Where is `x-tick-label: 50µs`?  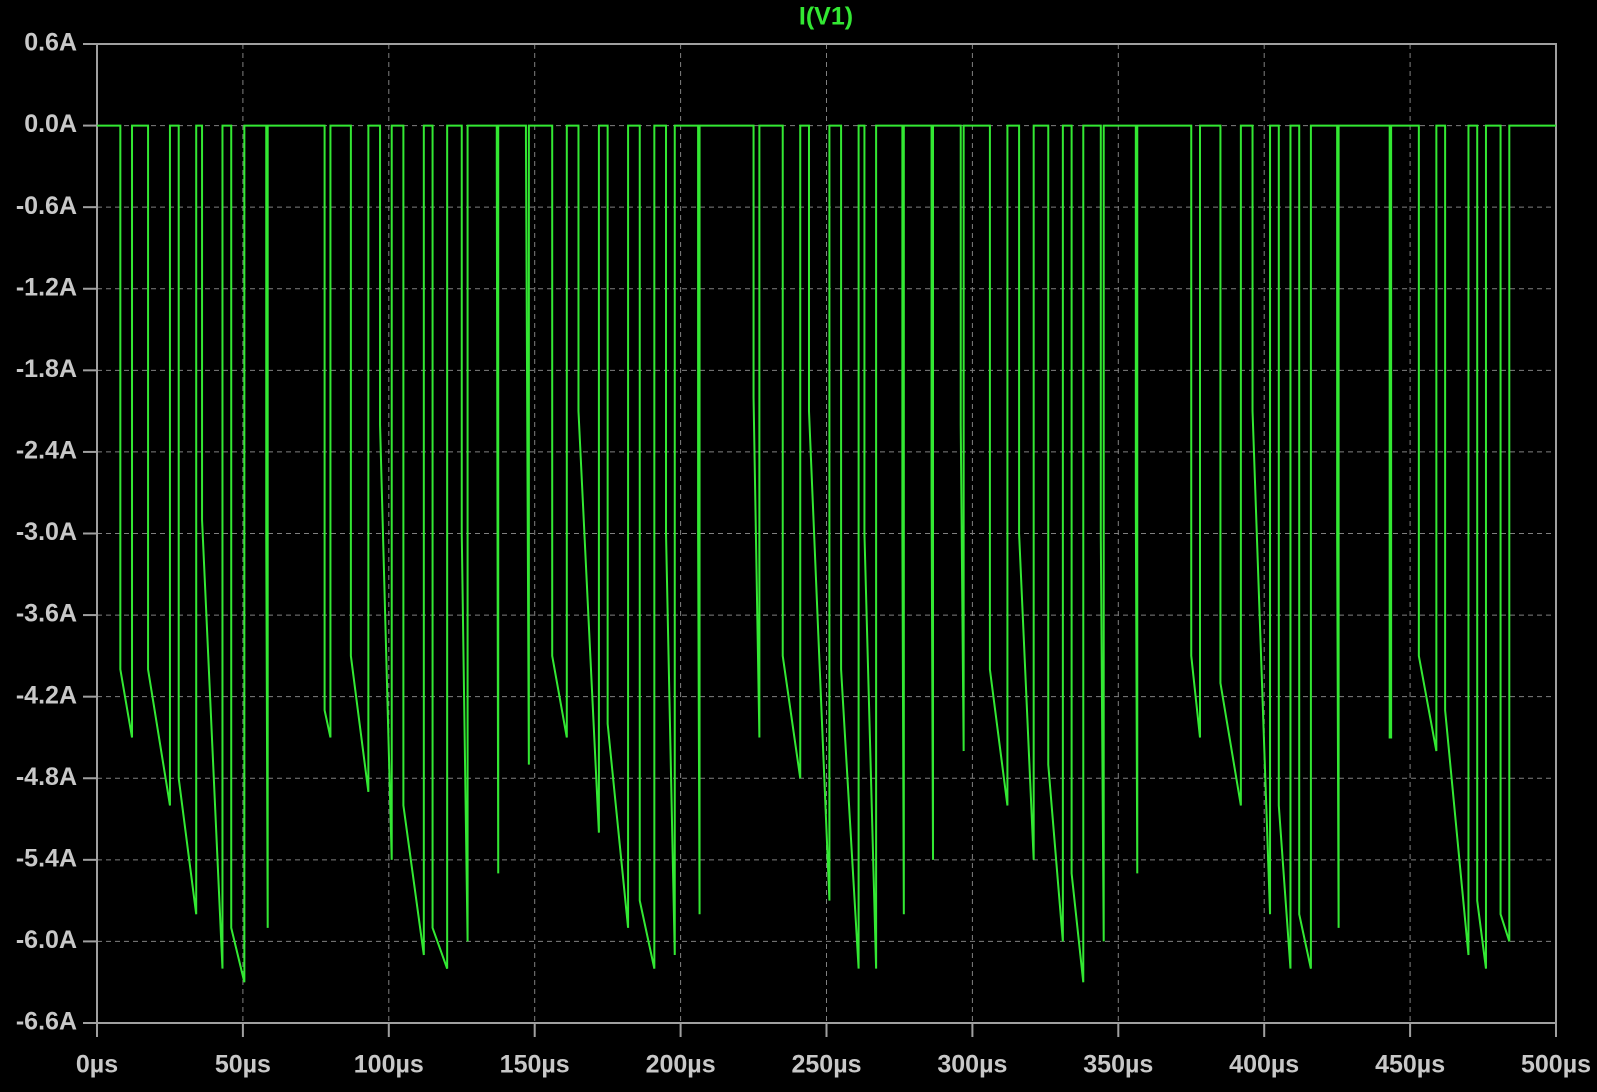
x-tick-label: 50µs is located at coordinates (243, 1065).